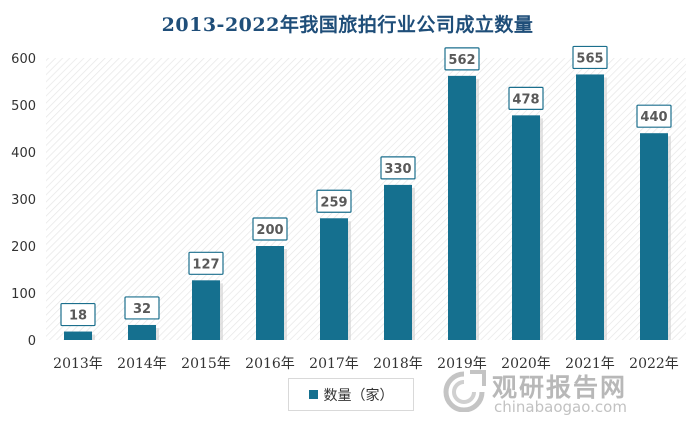  Describe the element at coordinates (23, 247) in the screenshot. I see `y-tick-label: 200` at that location.